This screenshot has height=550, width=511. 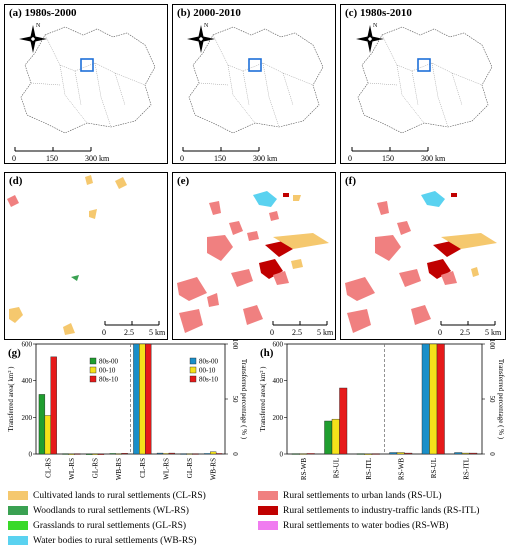 I want to click on y-tick-label: 600, so click(x=27, y=345).